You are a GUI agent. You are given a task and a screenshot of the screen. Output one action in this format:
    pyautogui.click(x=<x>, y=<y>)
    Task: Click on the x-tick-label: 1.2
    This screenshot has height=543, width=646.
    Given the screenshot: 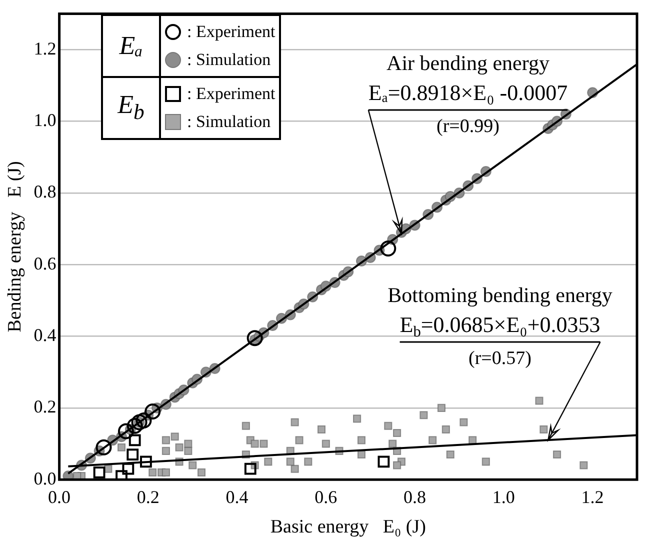 What is the action you would take?
    pyautogui.click(x=592, y=497)
    